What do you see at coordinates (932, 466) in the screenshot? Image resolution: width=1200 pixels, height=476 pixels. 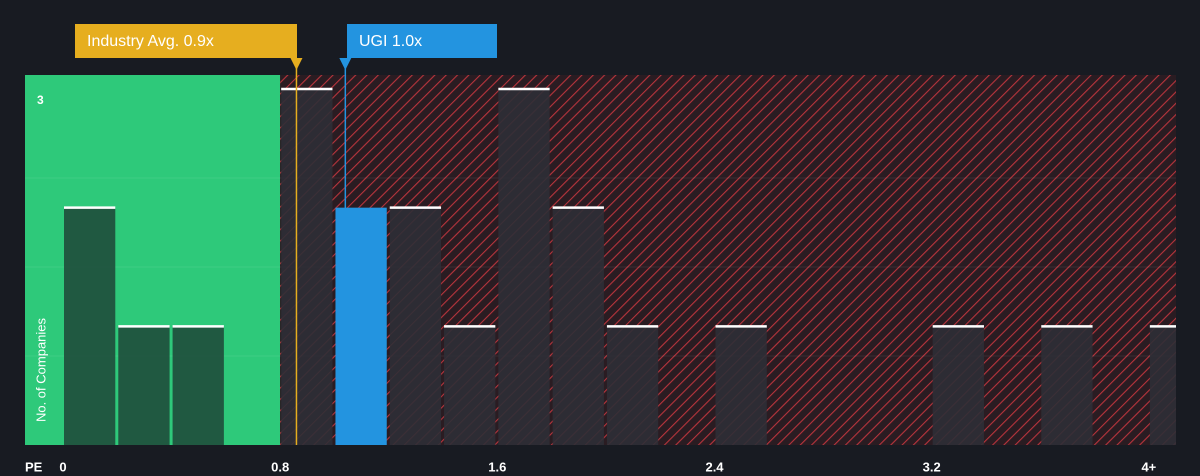 I see `x-tick-label: 3.2` at bounding box center [932, 466].